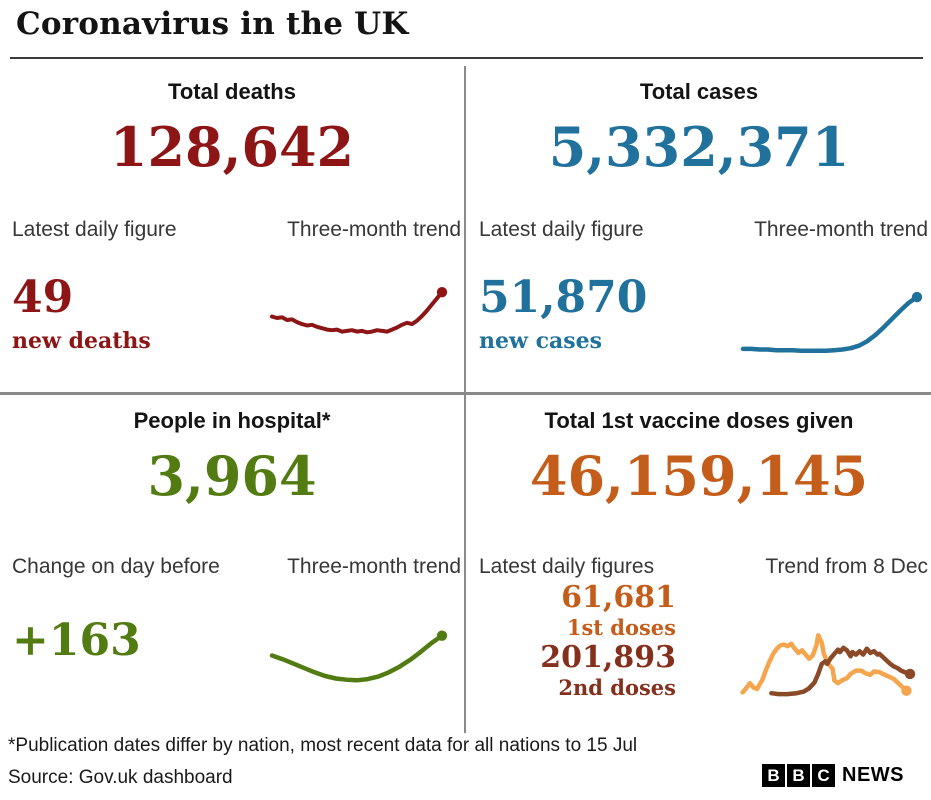 Image resolution: width=931 pixels, height=800 pixels. What do you see at coordinates (567, 566) in the screenshot?
I see `latest-daily-figures-label: Latest daily figures` at bounding box center [567, 566].